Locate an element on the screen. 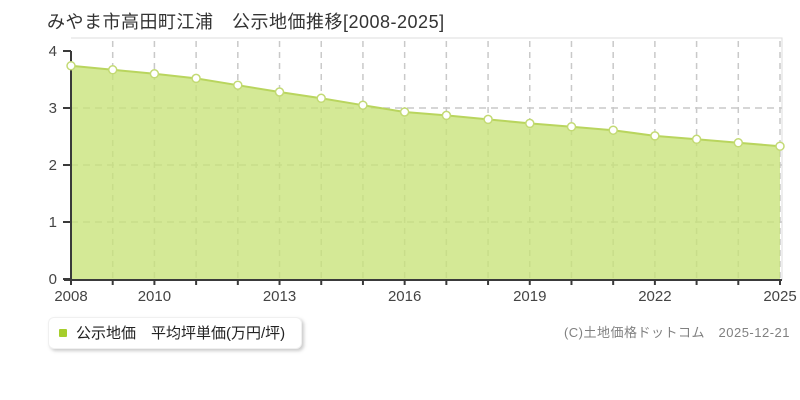 Image resolution: width=800 pixels, height=400 pixels. data-point-2020 is located at coordinates (571, 127).